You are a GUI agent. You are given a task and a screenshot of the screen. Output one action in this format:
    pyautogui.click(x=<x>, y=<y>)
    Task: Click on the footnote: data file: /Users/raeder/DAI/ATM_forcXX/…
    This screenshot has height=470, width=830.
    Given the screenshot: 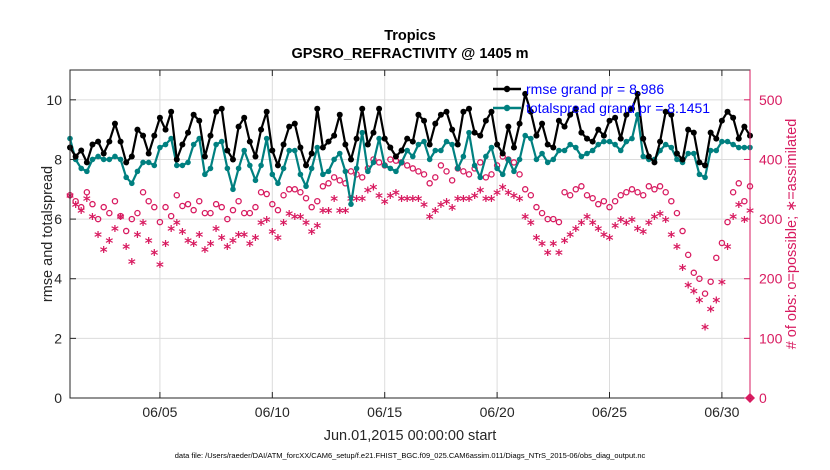 What is the action you would take?
    pyautogui.click(x=410, y=455)
    